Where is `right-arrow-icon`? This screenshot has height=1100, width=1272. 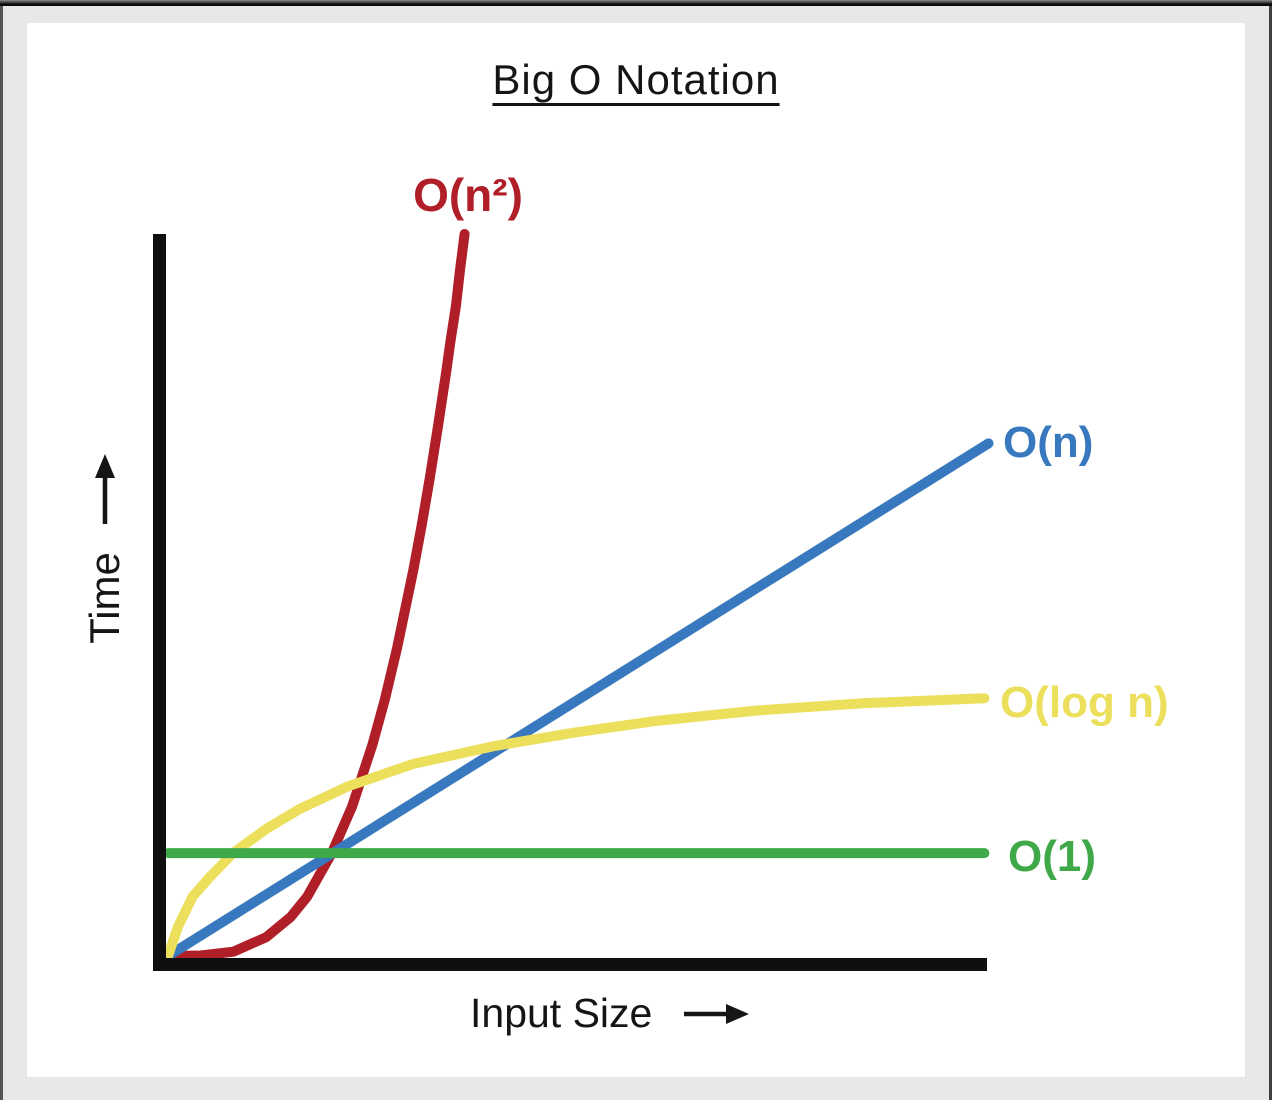 right-arrow-icon is located at coordinates (717, 1013).